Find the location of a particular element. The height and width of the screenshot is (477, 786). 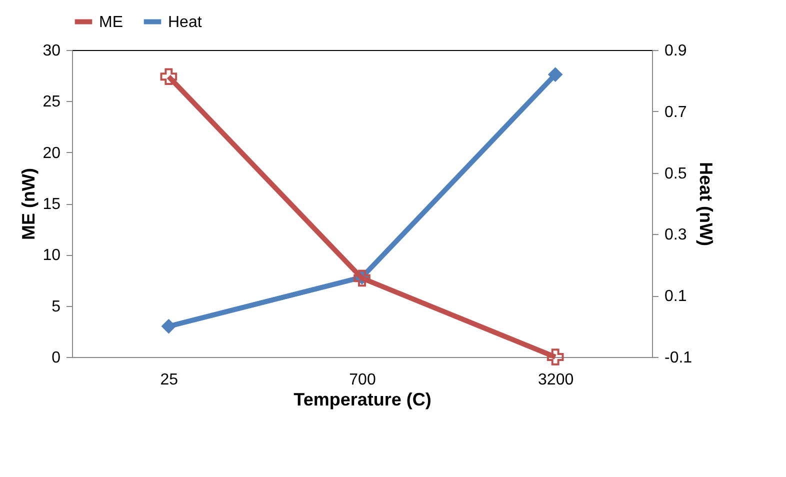

legend-label: ME is located at coordinates (111, 22).